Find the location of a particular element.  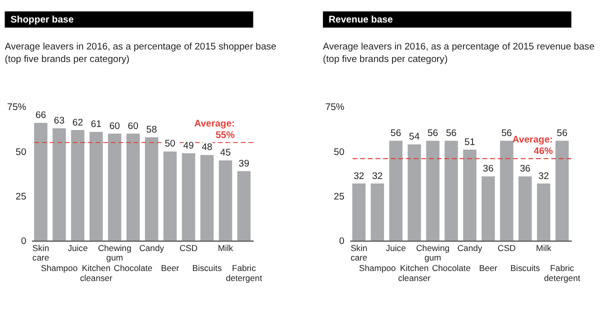

data-label: 45 is located at coordinates (225, 153).